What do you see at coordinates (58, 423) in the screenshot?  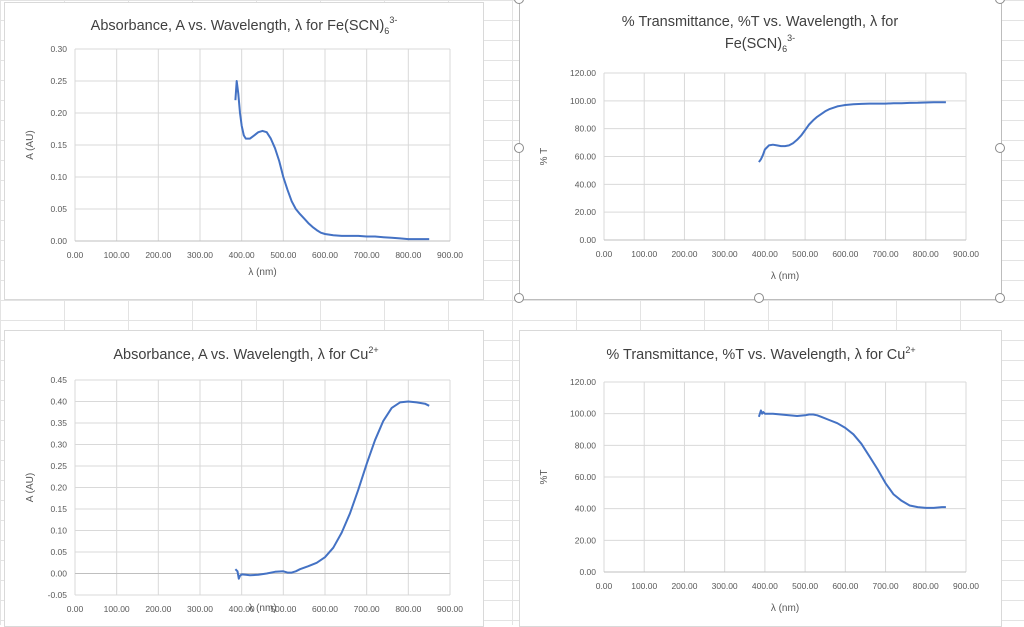 I see `y-tick-label: 0.35` at bounding box center [58, 423].